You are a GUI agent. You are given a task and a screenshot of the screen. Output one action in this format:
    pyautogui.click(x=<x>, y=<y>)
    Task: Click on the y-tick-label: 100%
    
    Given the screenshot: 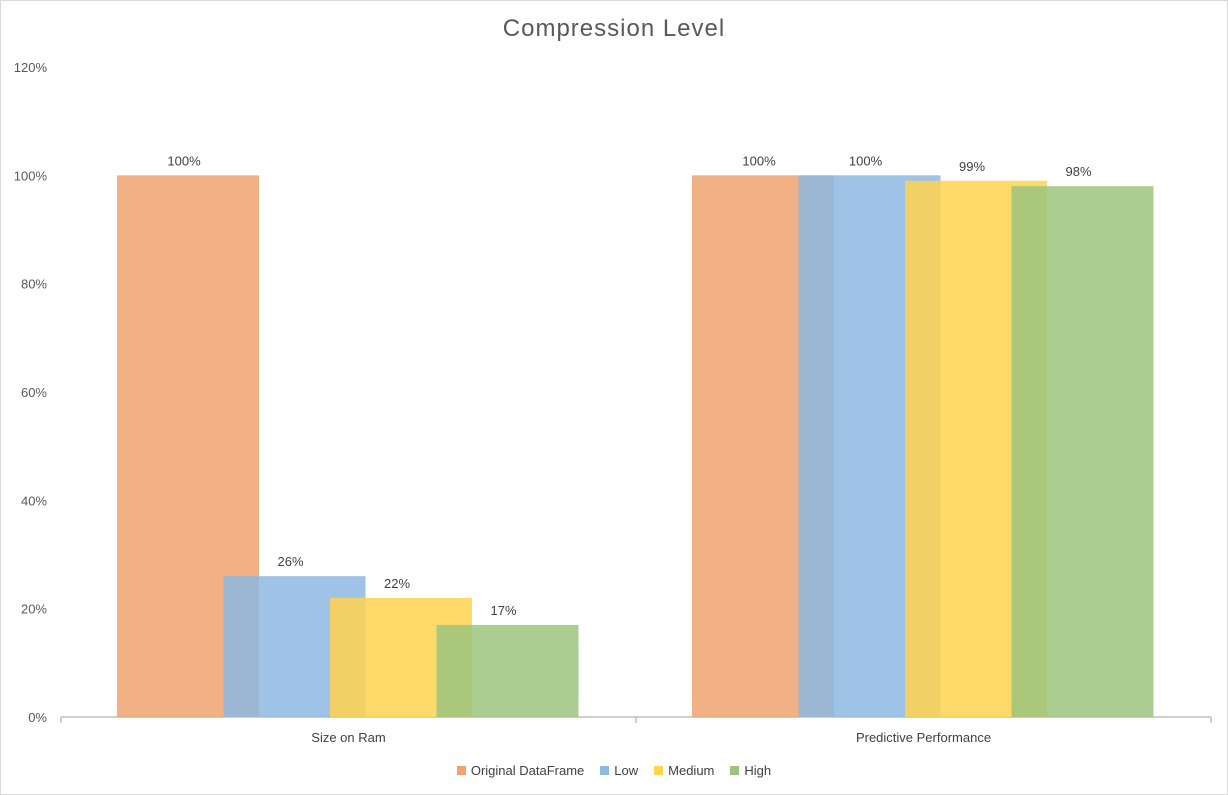 What is the action you would take?
    pyautogui.click(x=31, y=175)
    